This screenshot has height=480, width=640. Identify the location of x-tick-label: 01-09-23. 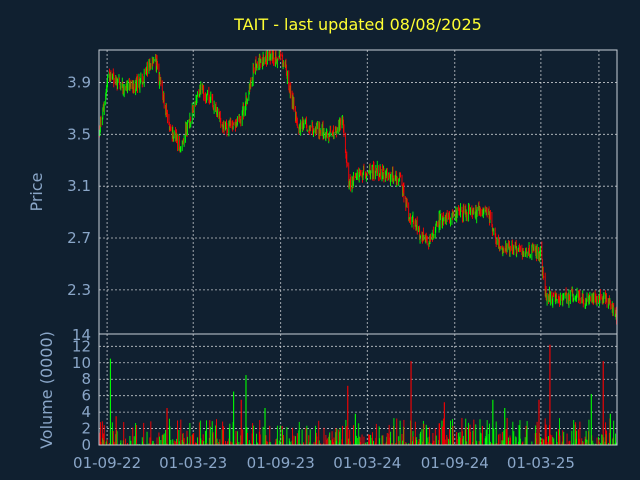
(281, 463).